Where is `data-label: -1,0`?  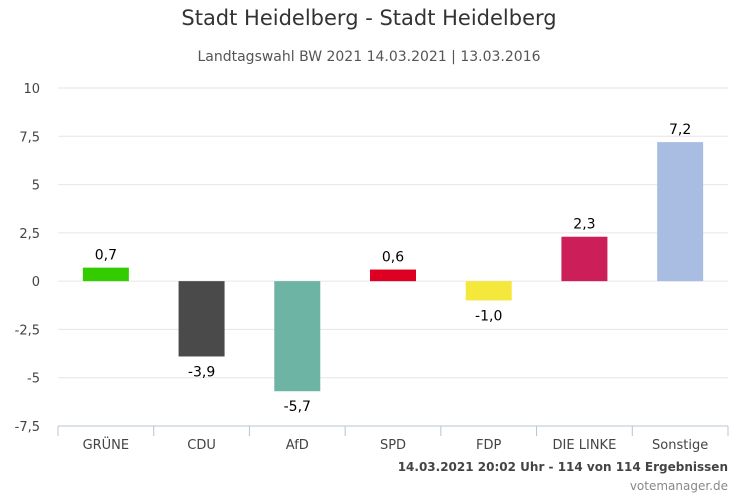 data-label: -1,0 is located at coordinates (488, 316).